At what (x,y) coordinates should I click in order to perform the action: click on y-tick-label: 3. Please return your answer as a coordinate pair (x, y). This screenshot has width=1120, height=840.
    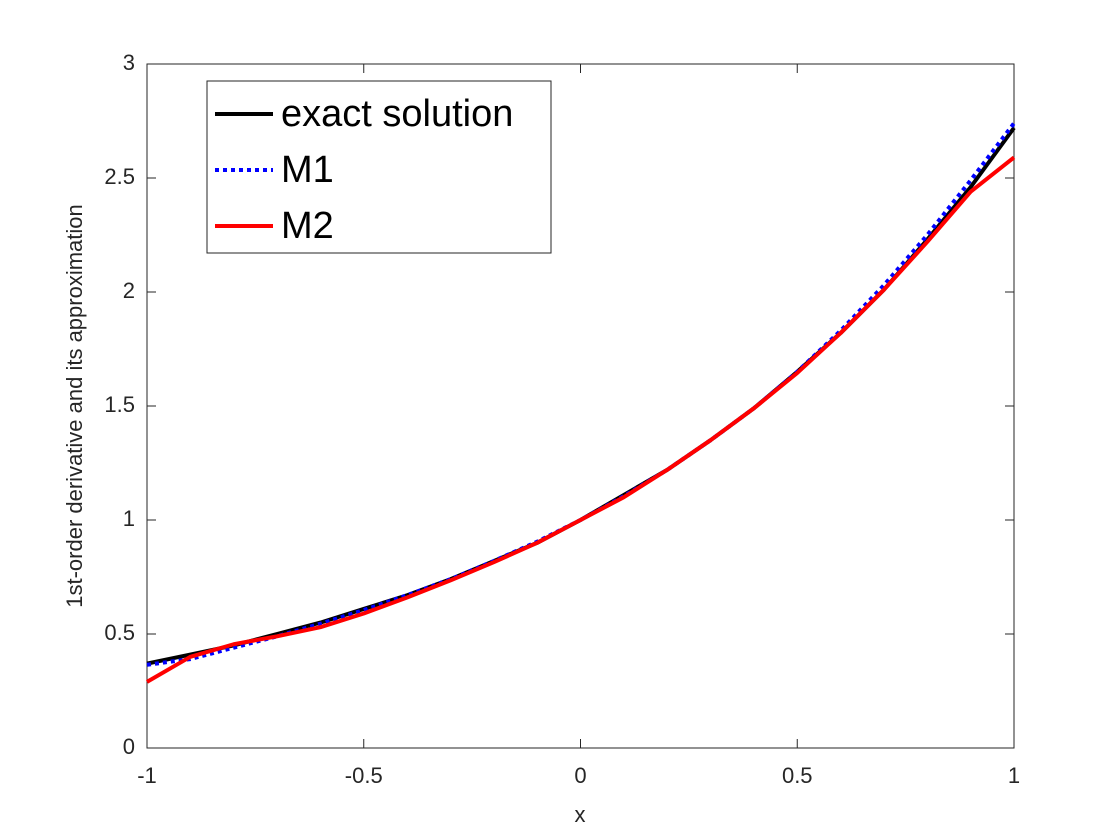
    Looking at the image, I should click on (129, 62).